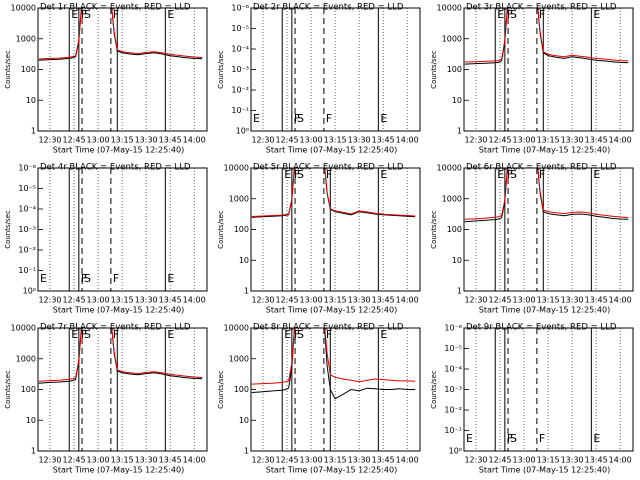 Image resolution: width=640 pixels, height=480 pixels. What do you see at coordinates (239, 198) in the screenshot?
I see `y-tick-label: 1000` at bounding box center [239, 198].